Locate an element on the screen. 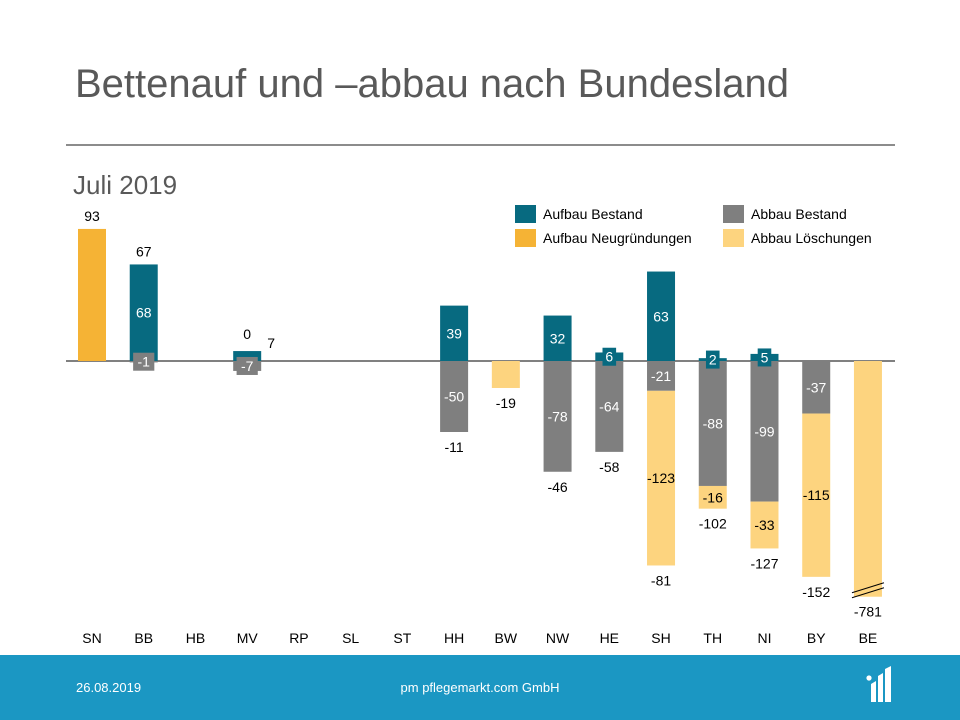 The height and width of the screenshot is (720, 960). total-label-NW: -46 is located at coordinates (557, 487).